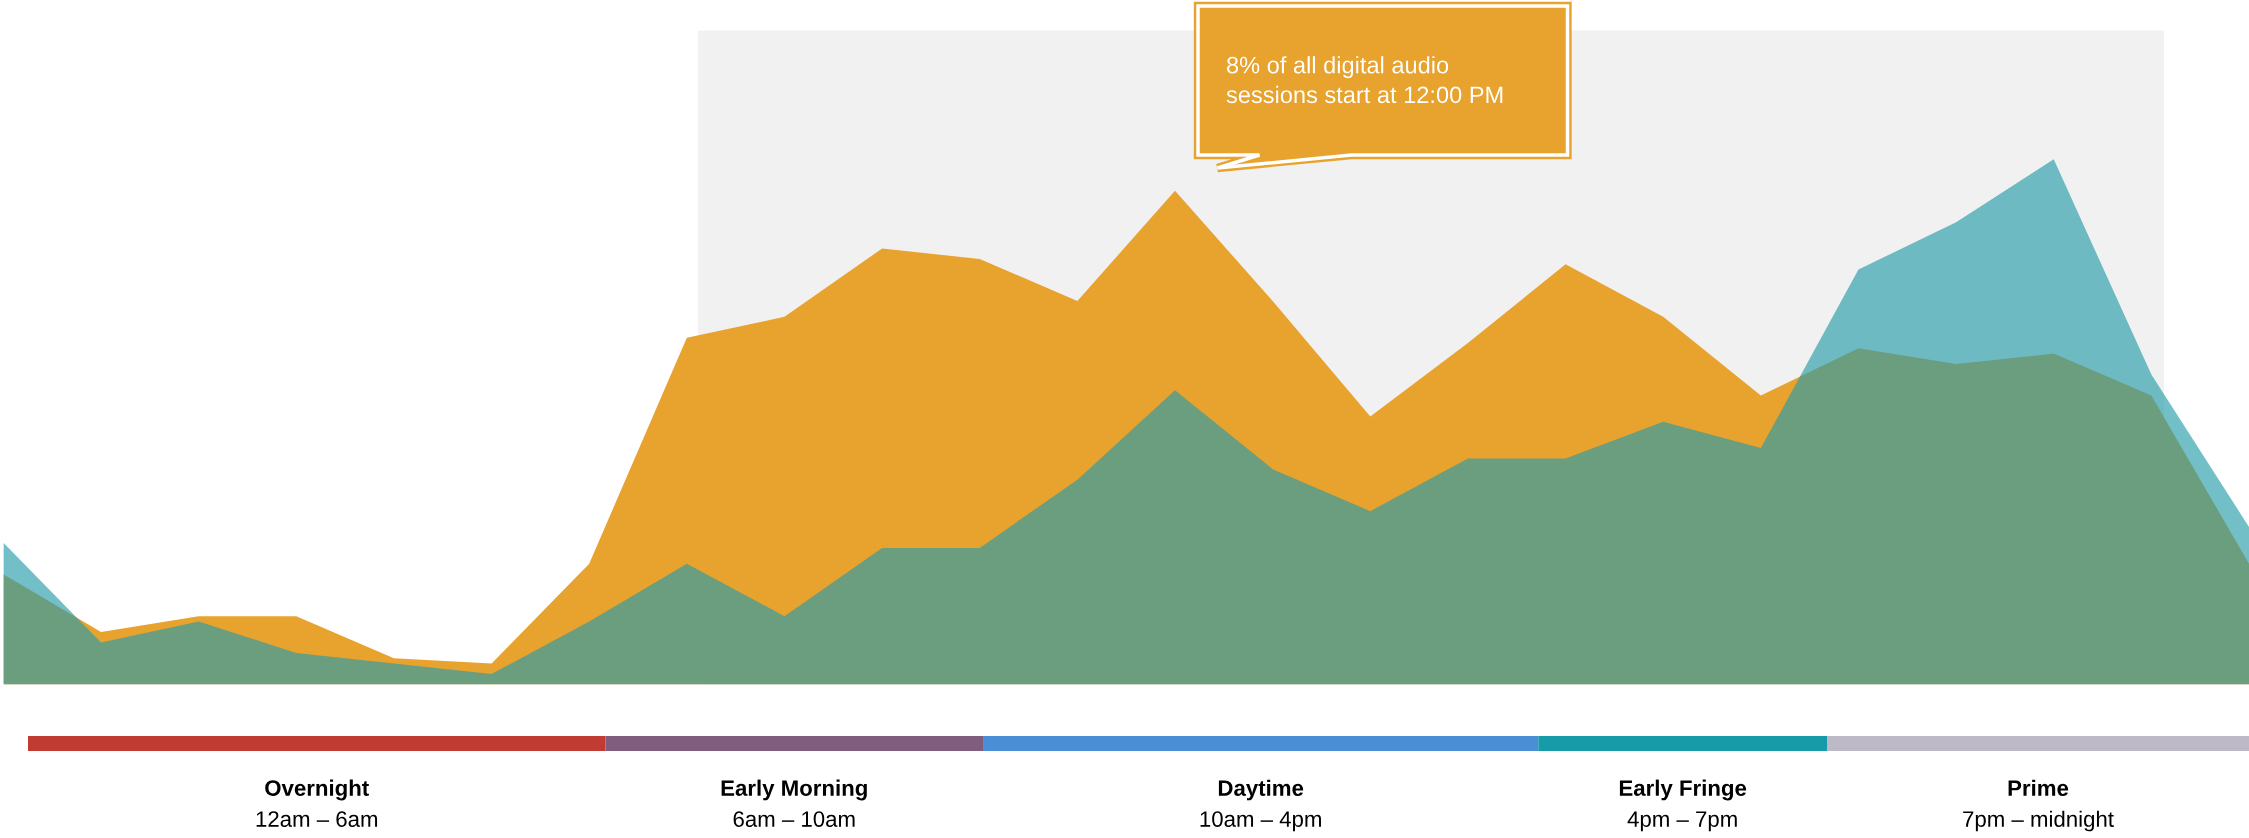 The height and width of the screenshot is (838, 2249). I want to click on series-label: Overnight 12am – 6am, so click(317, 803).